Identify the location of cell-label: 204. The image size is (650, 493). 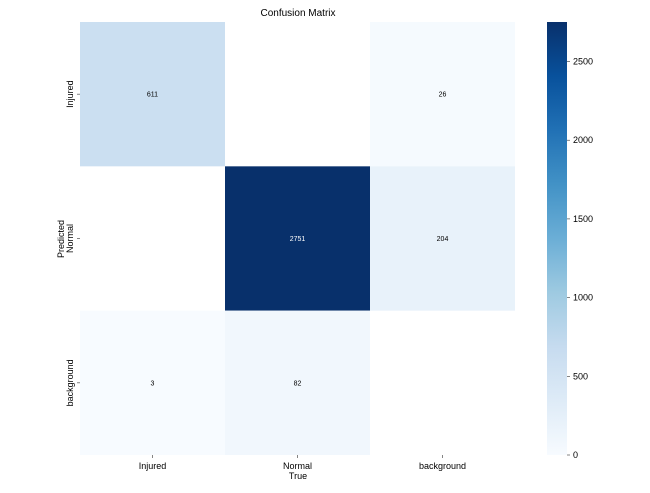
(443, 239).